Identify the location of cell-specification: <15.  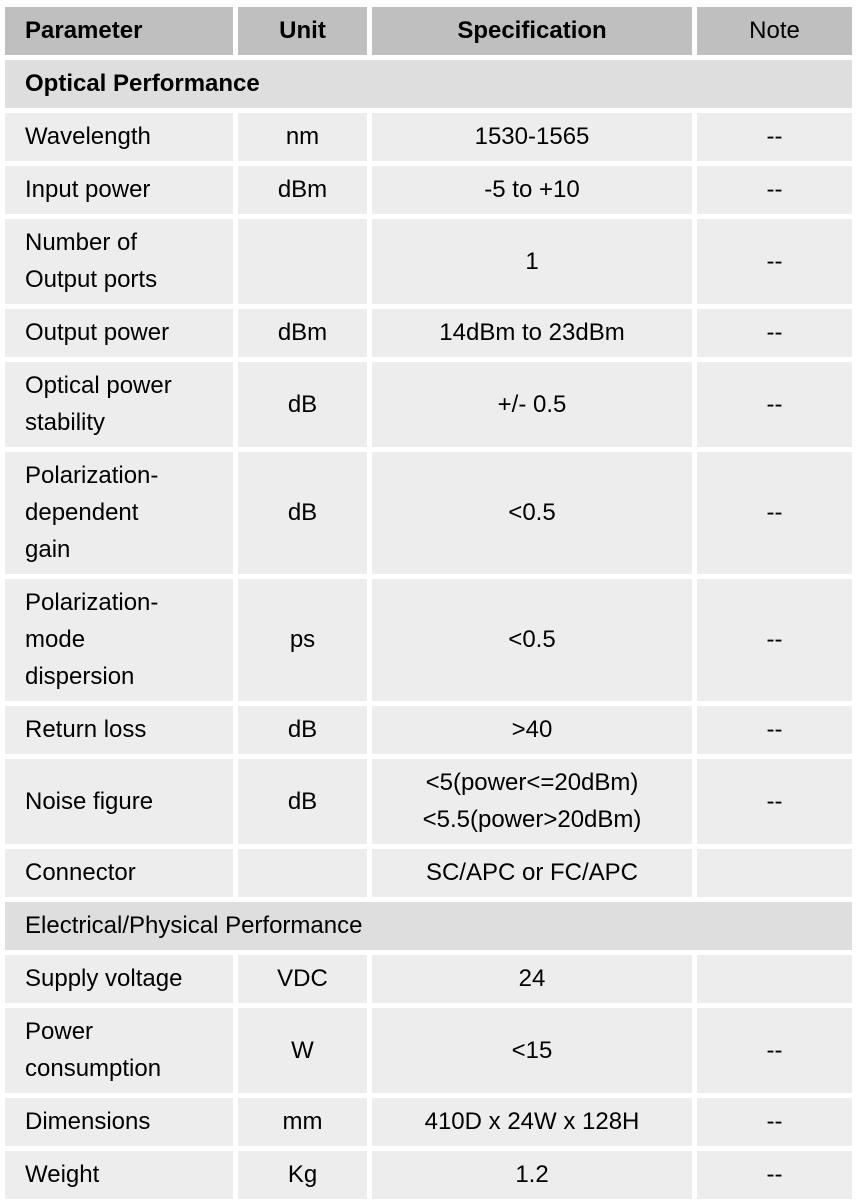
(532, 1050).